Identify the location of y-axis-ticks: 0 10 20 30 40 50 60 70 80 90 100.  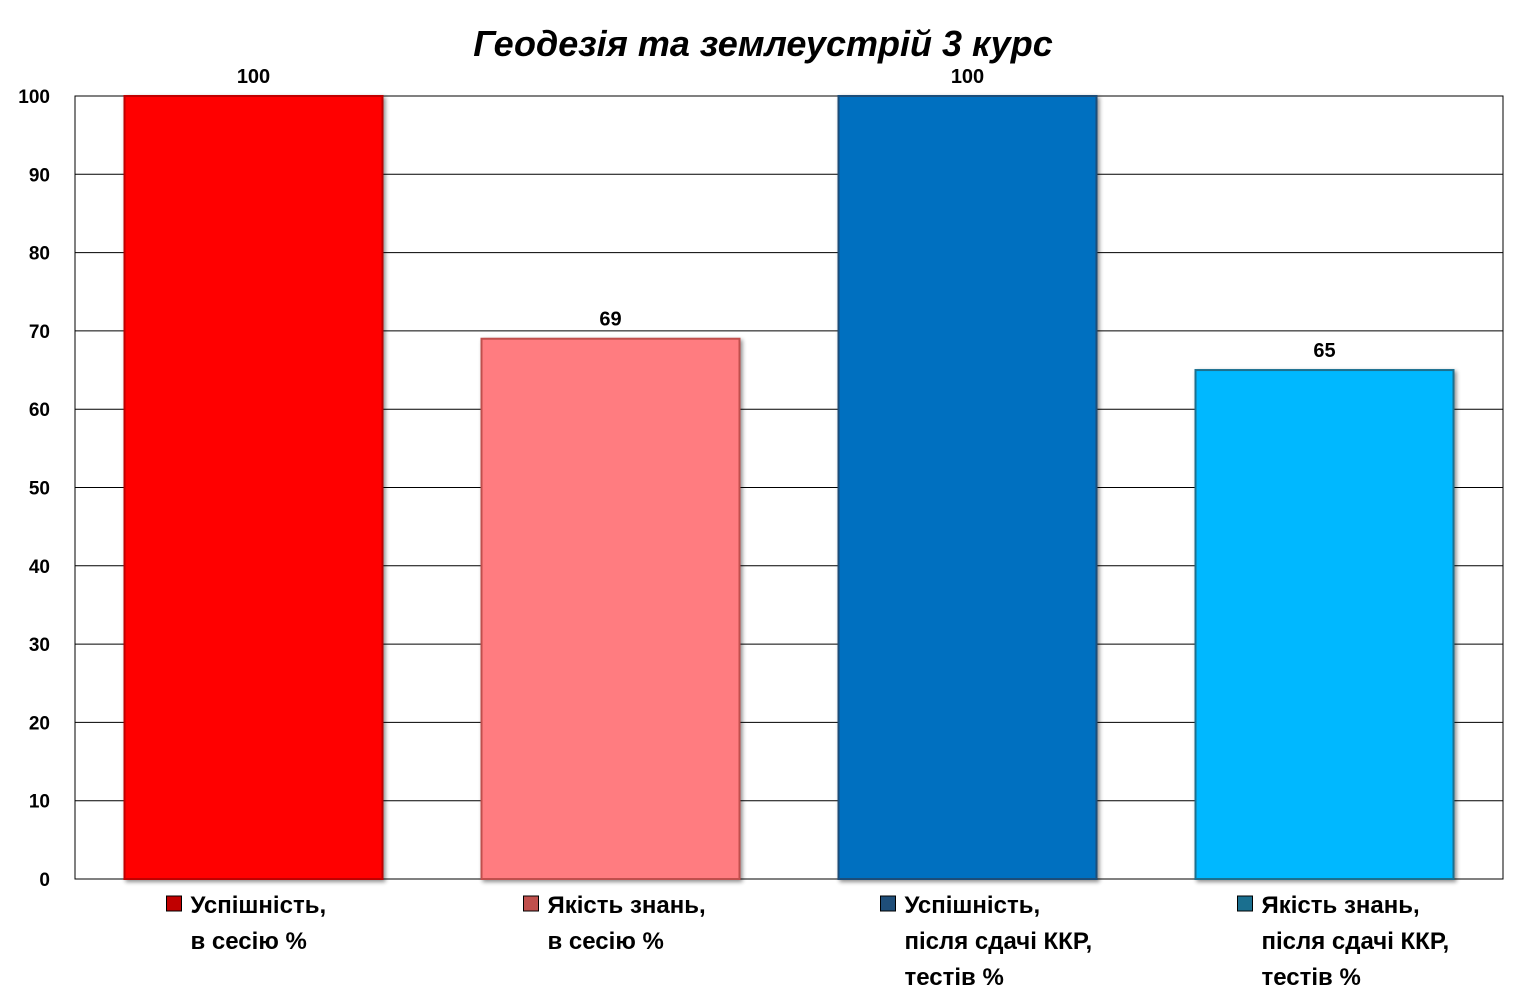
(34, 489).